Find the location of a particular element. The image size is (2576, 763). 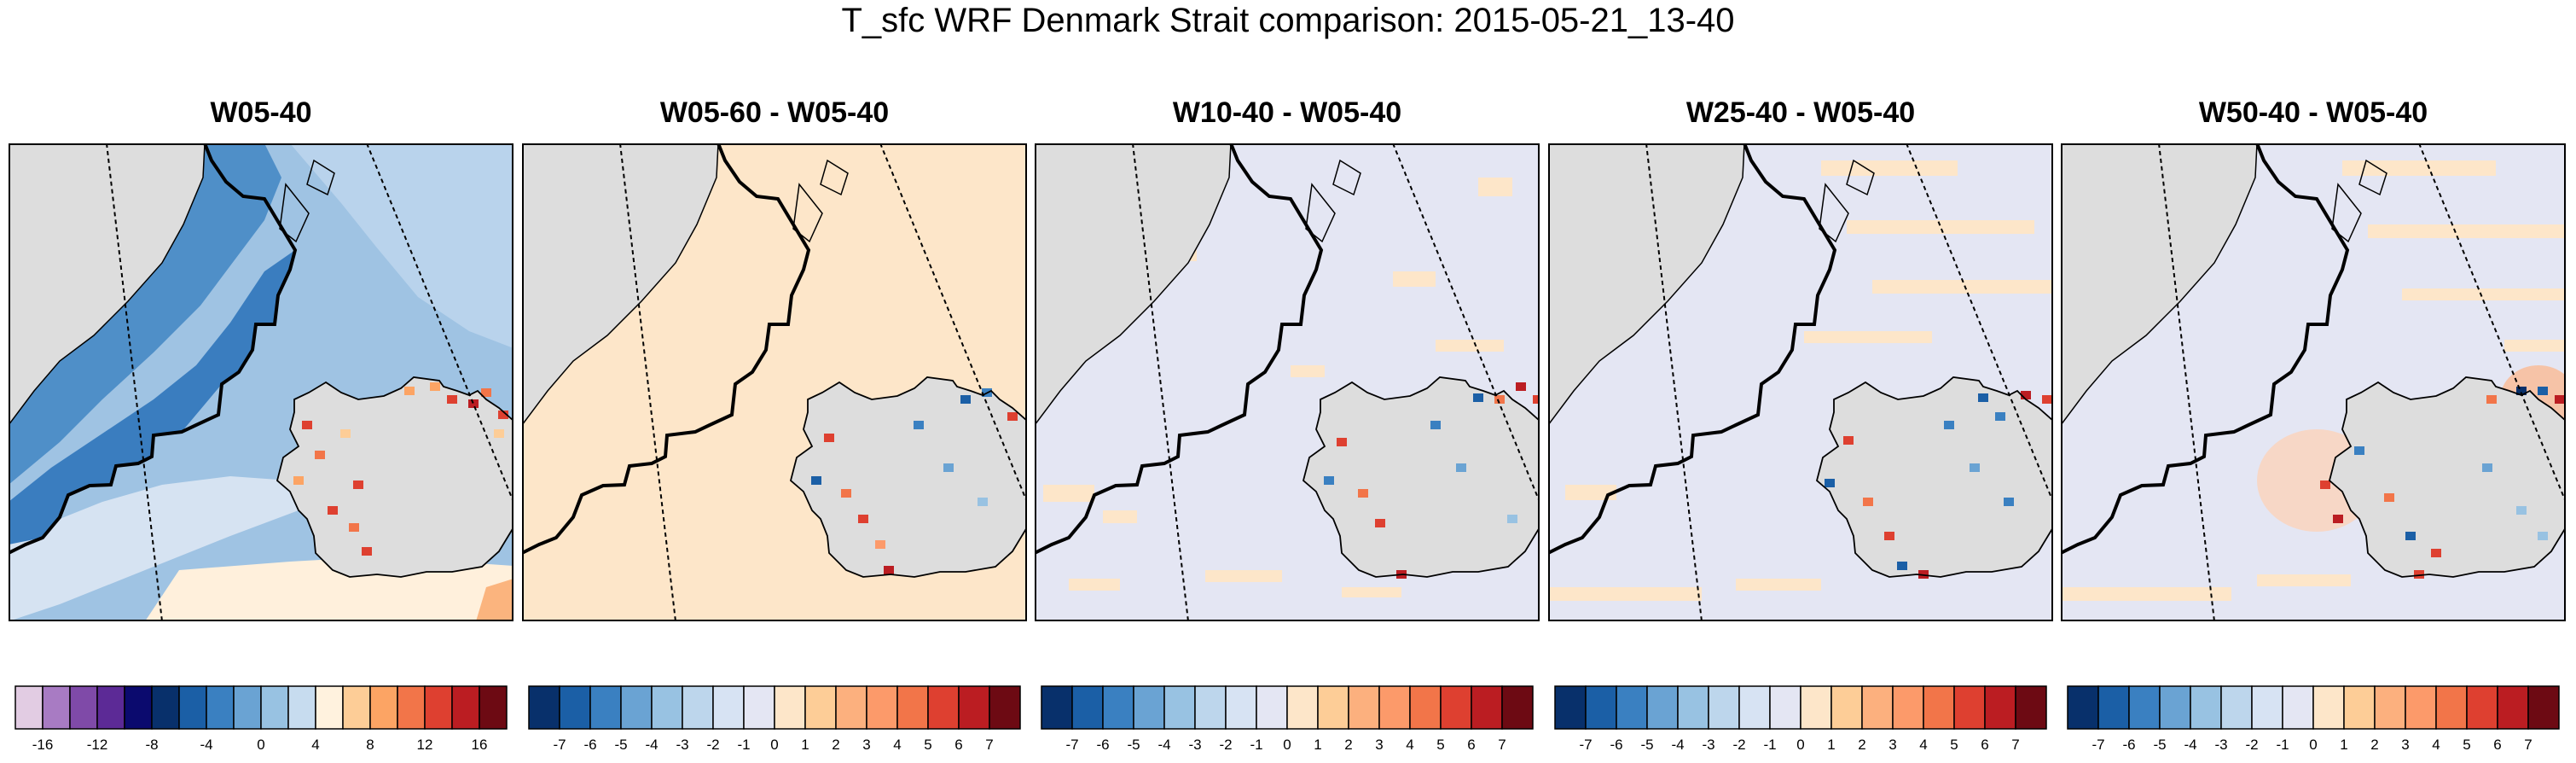

colorbar-labels-4: -7 -6 -5 -4 -3 -2 -1 0 1 2 3 4 5 6 7 is located at coordinates (1800, 748).